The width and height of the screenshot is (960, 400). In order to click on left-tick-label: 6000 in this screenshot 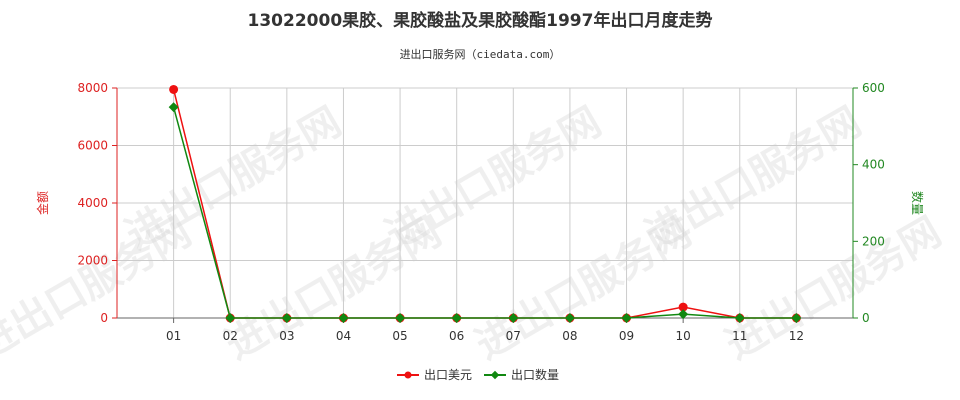, I will do `click(92, 146)`.